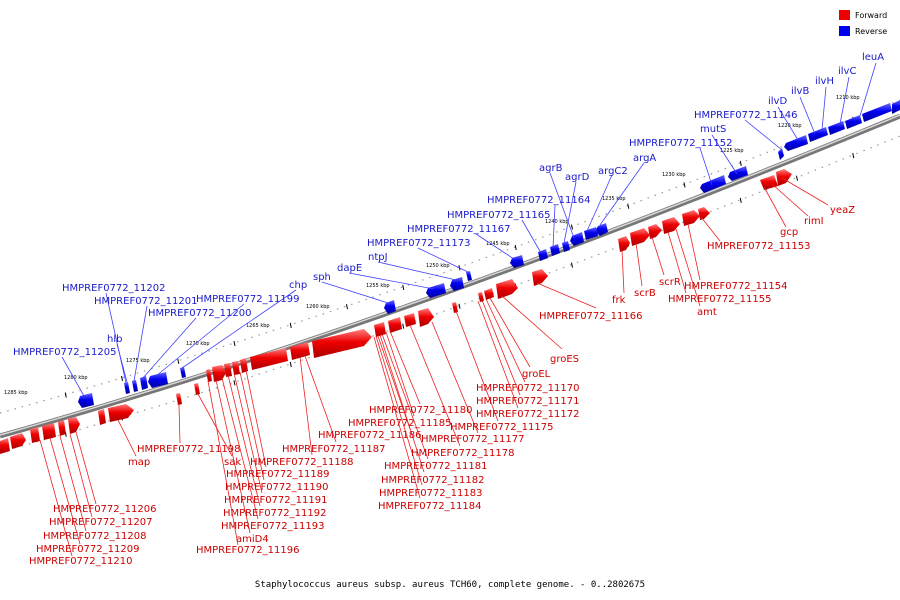 This screenshot has width=900, height=600. What do you see at coordinates (272, 526) in the screenshot?
I see `gene-label-HMPREF0772_11193: HMPREF0772_11193` at bounding box center [272, 526].